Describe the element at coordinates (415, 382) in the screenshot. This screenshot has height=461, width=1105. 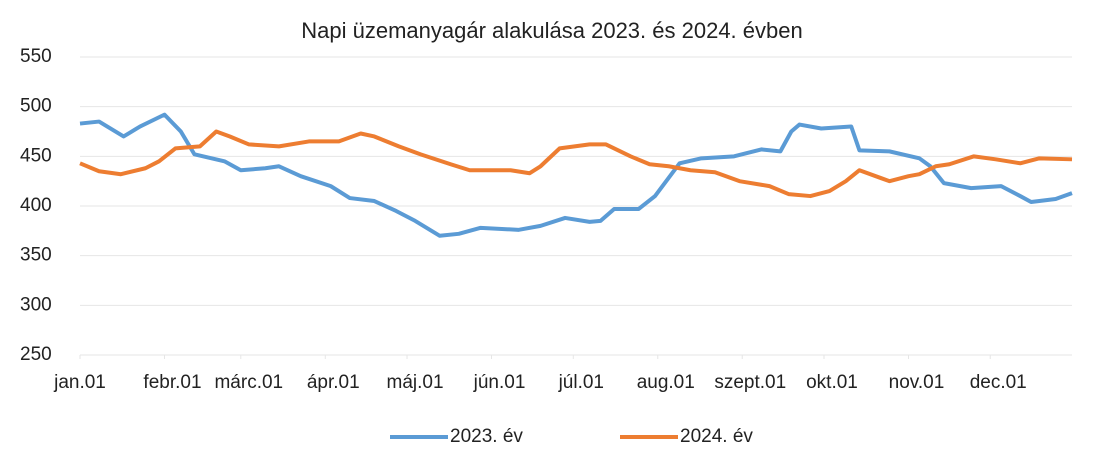
I see `x-tick-label: máj.01` at that location.